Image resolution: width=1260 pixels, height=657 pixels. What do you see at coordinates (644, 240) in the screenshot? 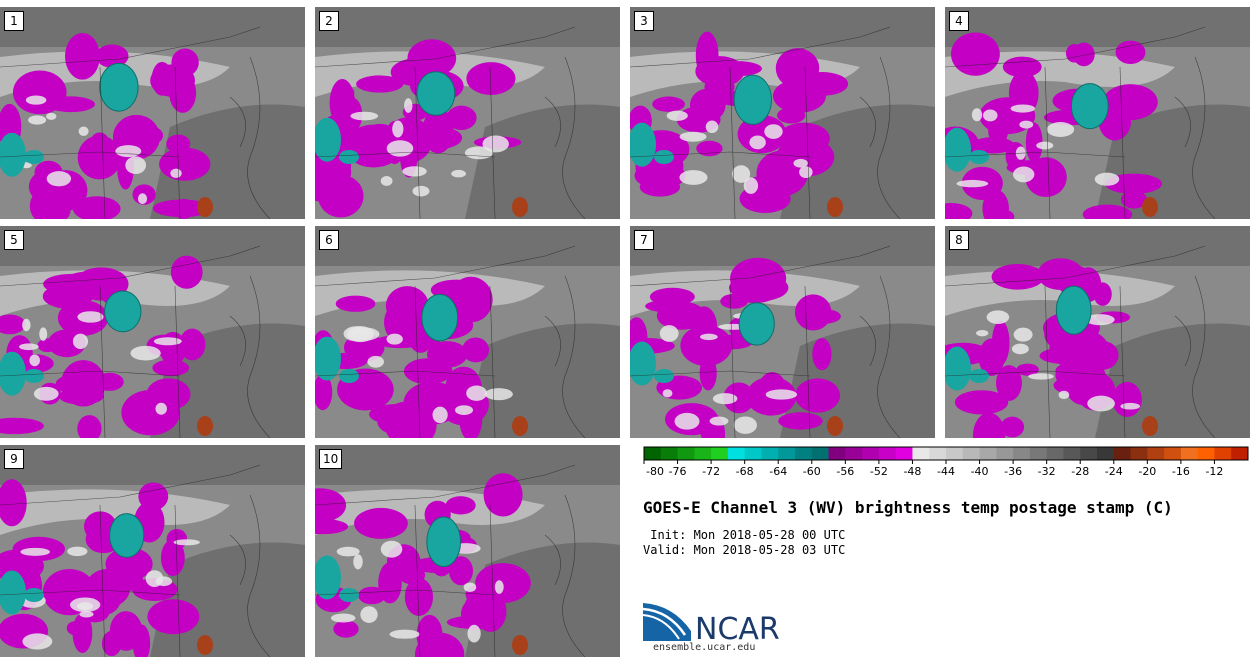
I see `panel-number: 7` at bounding box center [644, 240].